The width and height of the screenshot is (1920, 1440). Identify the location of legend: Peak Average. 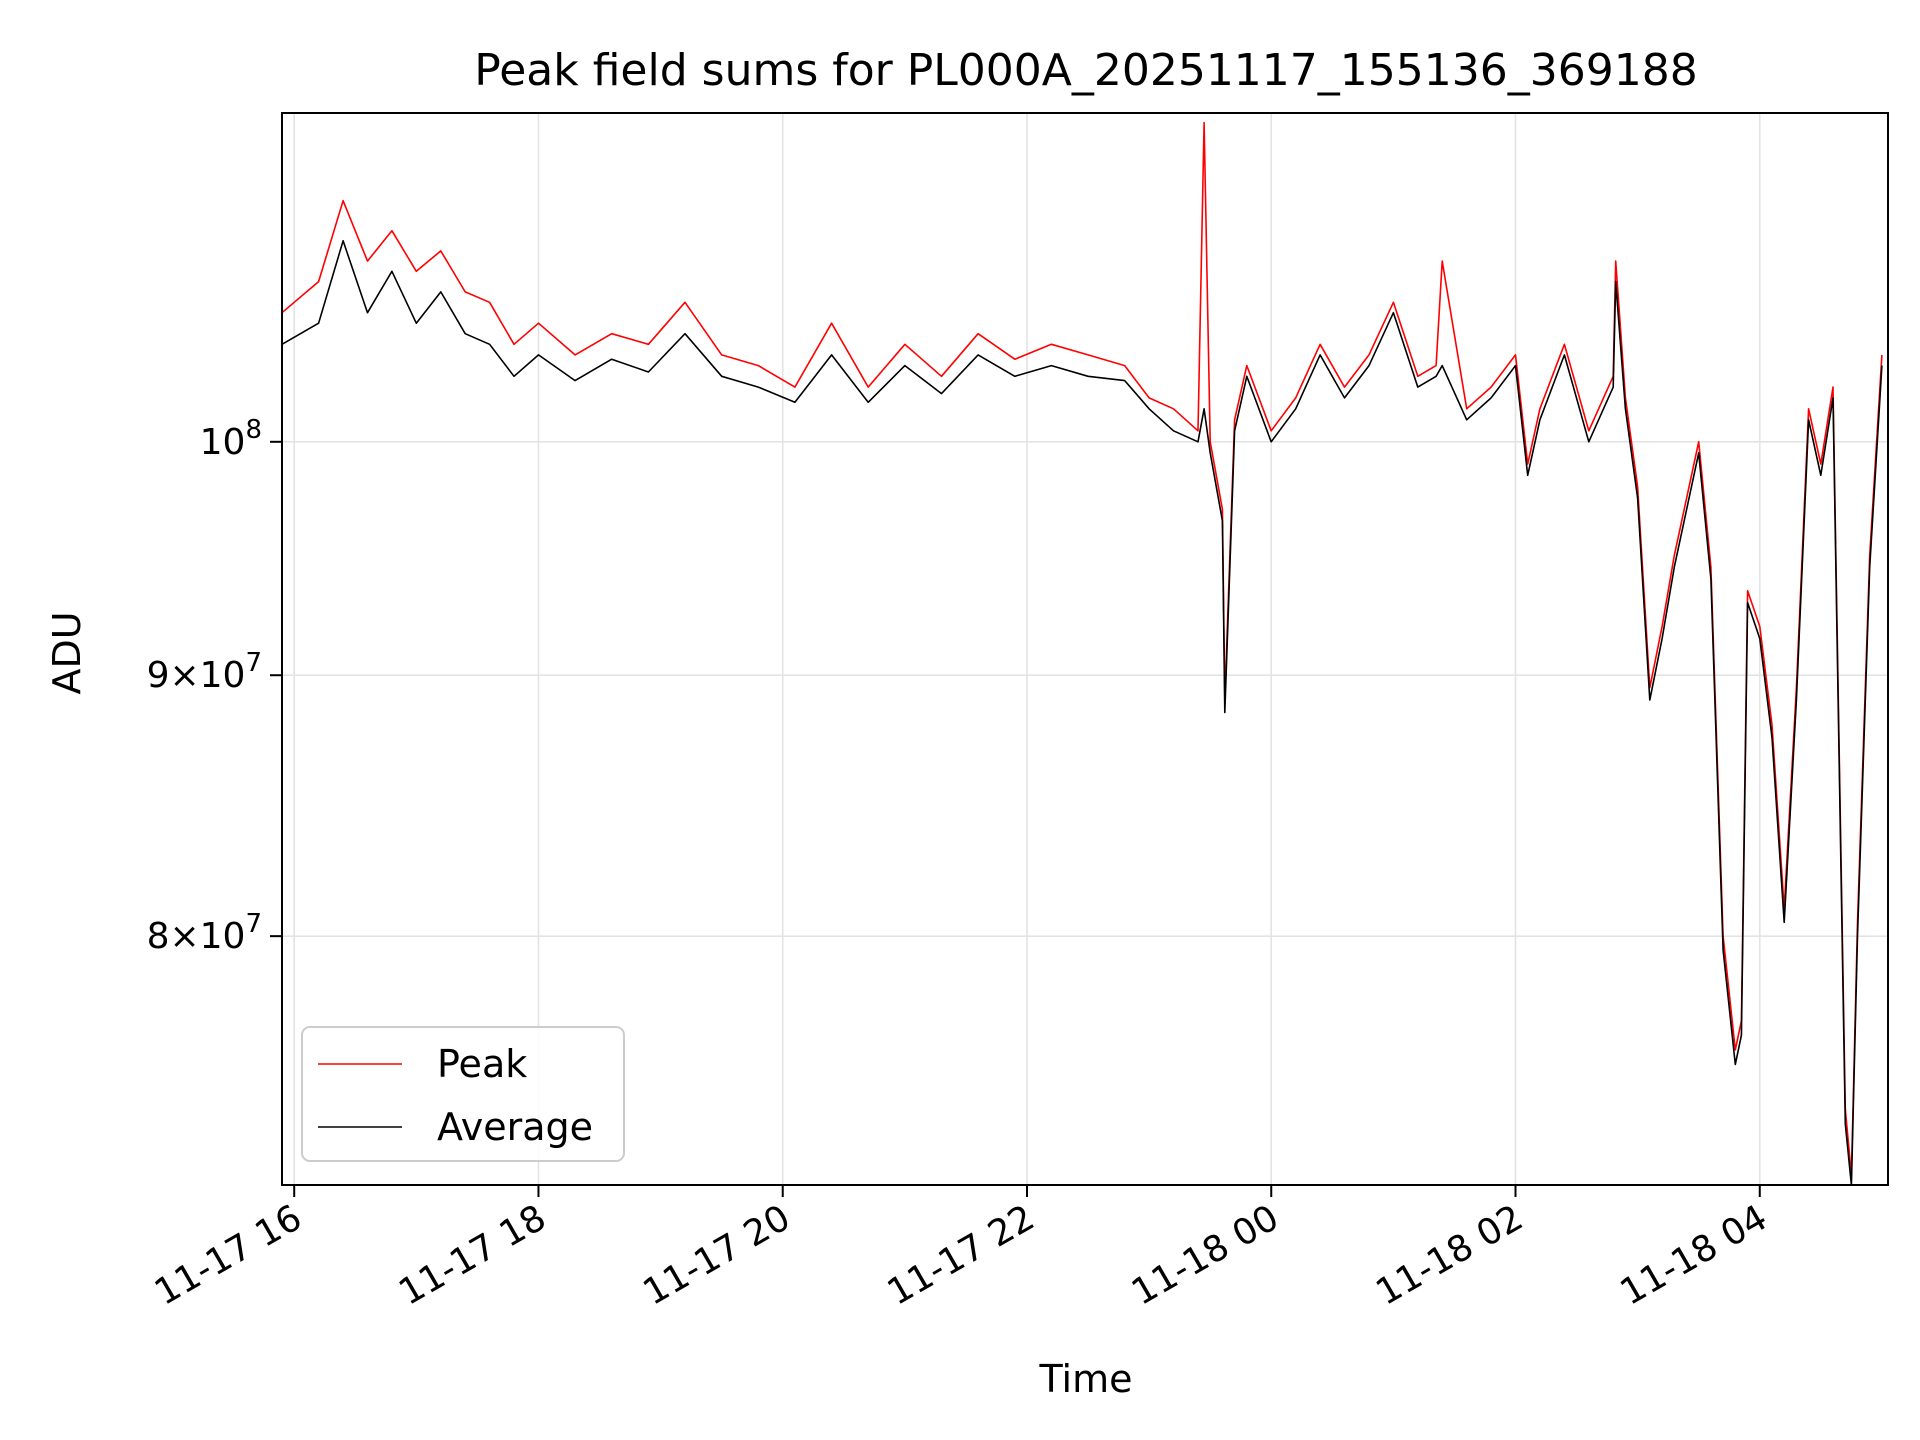
(463, 1094).